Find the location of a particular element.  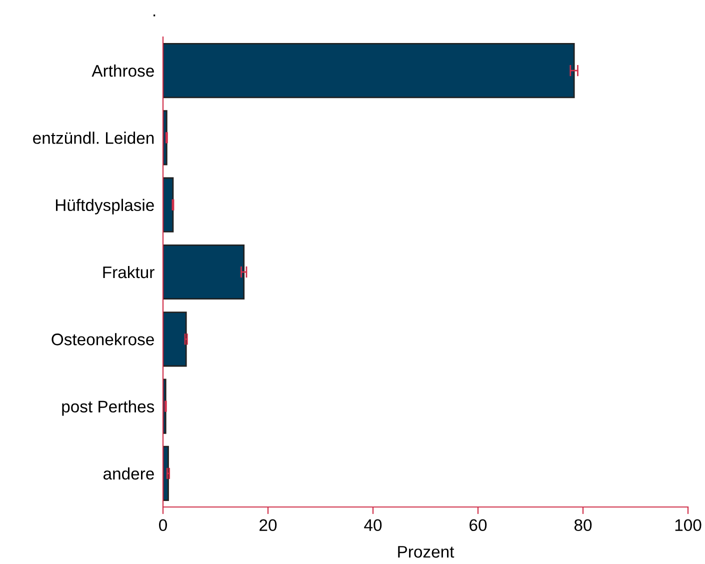

y-tick-label: Hüftdysplasie is located at coordinates (105, 206).